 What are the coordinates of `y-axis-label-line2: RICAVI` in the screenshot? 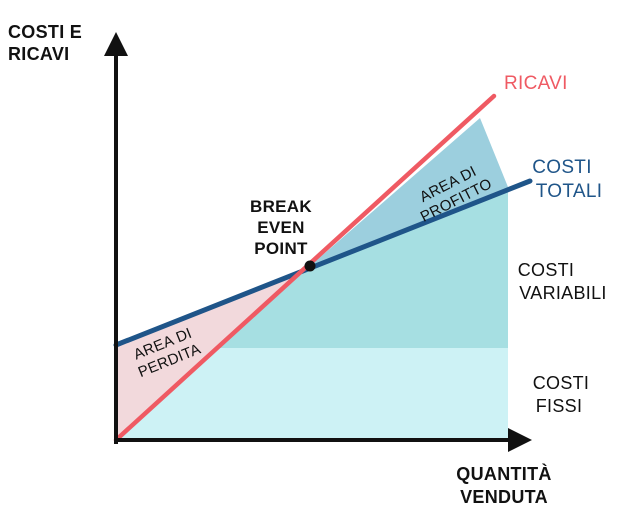 It's located at (38, 54).